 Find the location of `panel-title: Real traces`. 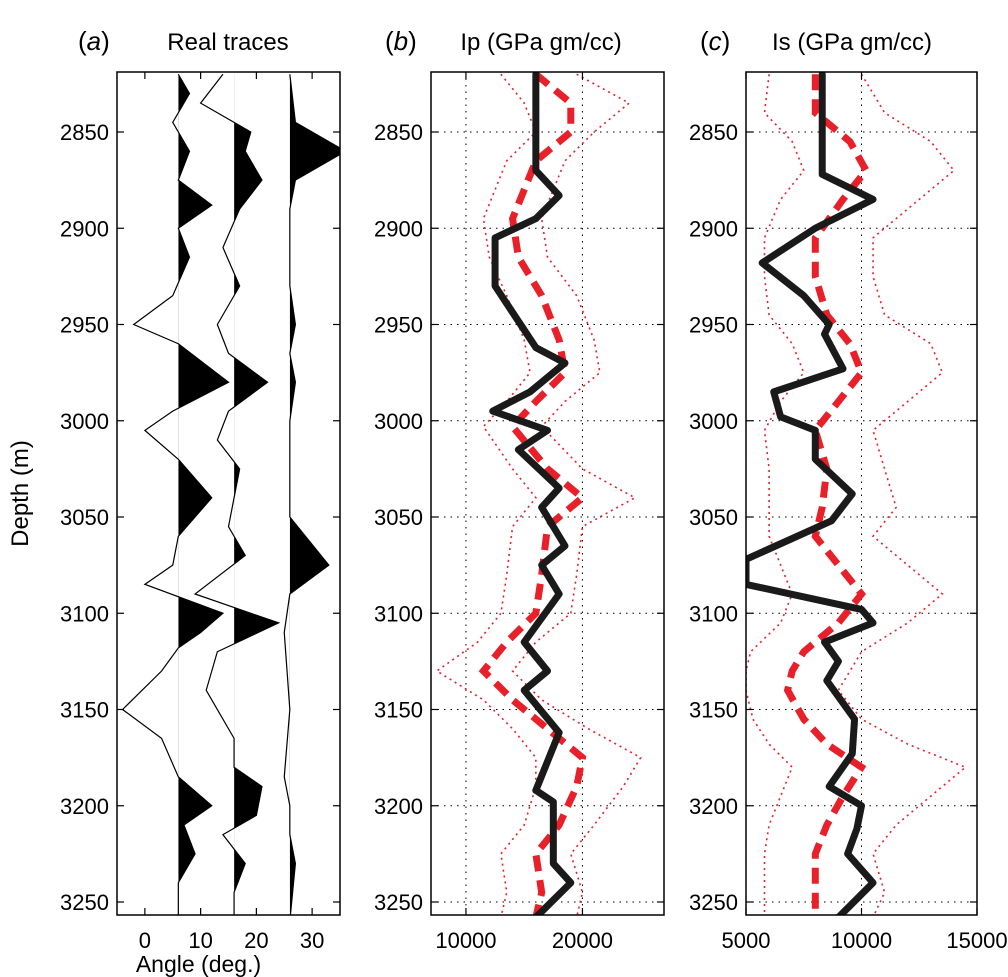

panel-title: Real traces is located at coordinates (227, 42).